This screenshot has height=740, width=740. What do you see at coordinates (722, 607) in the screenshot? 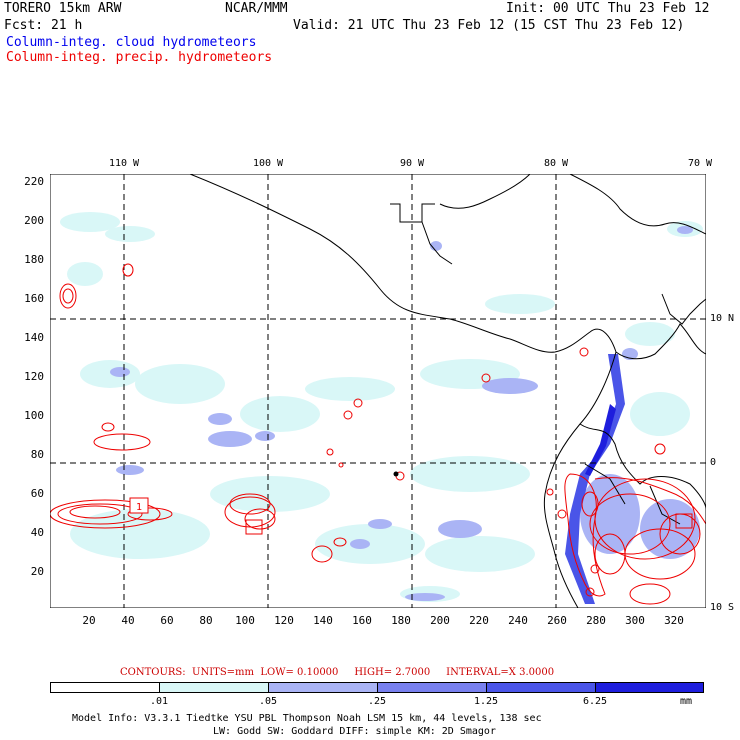
I see `lat-label-10s: 10 S` at bounding box center [722, 607].